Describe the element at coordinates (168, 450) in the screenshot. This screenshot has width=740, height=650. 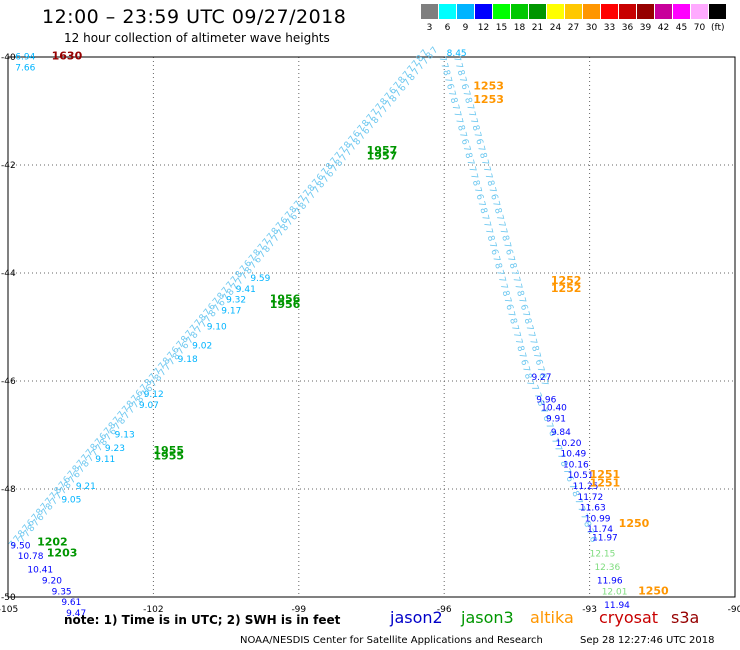
I see `pass-time-label: 1955` at that location.